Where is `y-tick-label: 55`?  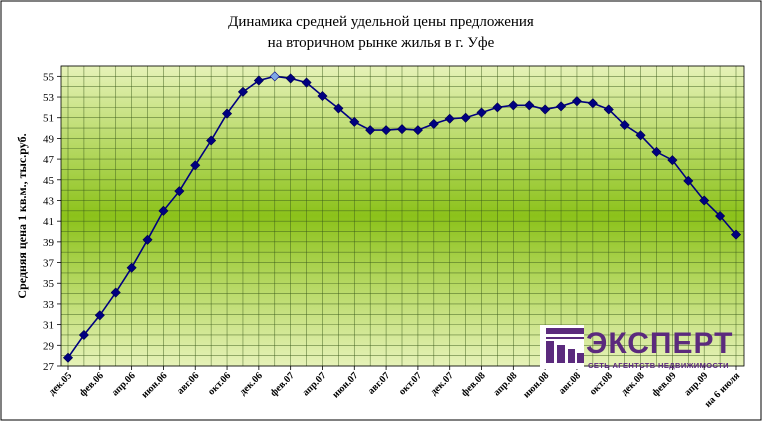
y-tick-label: 55 is located at coordinates (49, 77).